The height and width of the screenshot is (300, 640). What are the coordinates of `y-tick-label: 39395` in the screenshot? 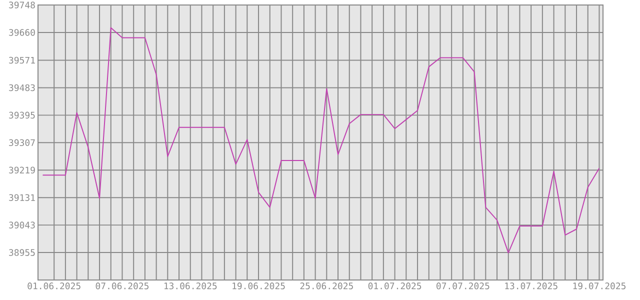 It's located at (22, 115).